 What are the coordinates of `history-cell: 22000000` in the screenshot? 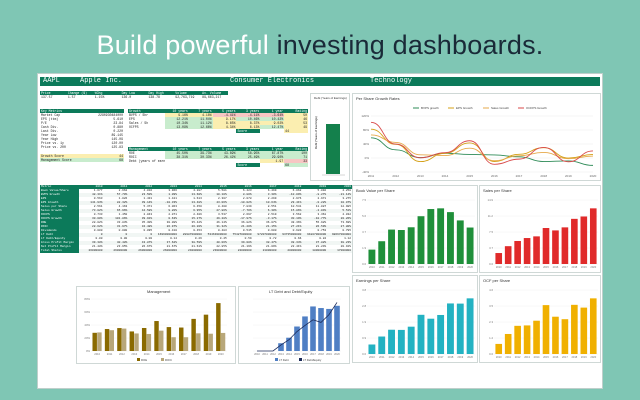 It's located at (244, 250).